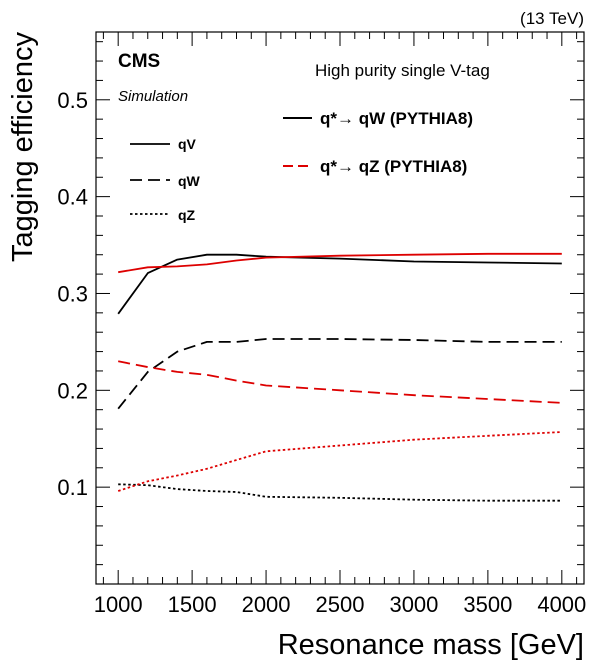  Describe the element at coordinates (396, 118) in the screenshot. I see `legend-qw-label: q*→ qW (PYTHIA8)` at that location.